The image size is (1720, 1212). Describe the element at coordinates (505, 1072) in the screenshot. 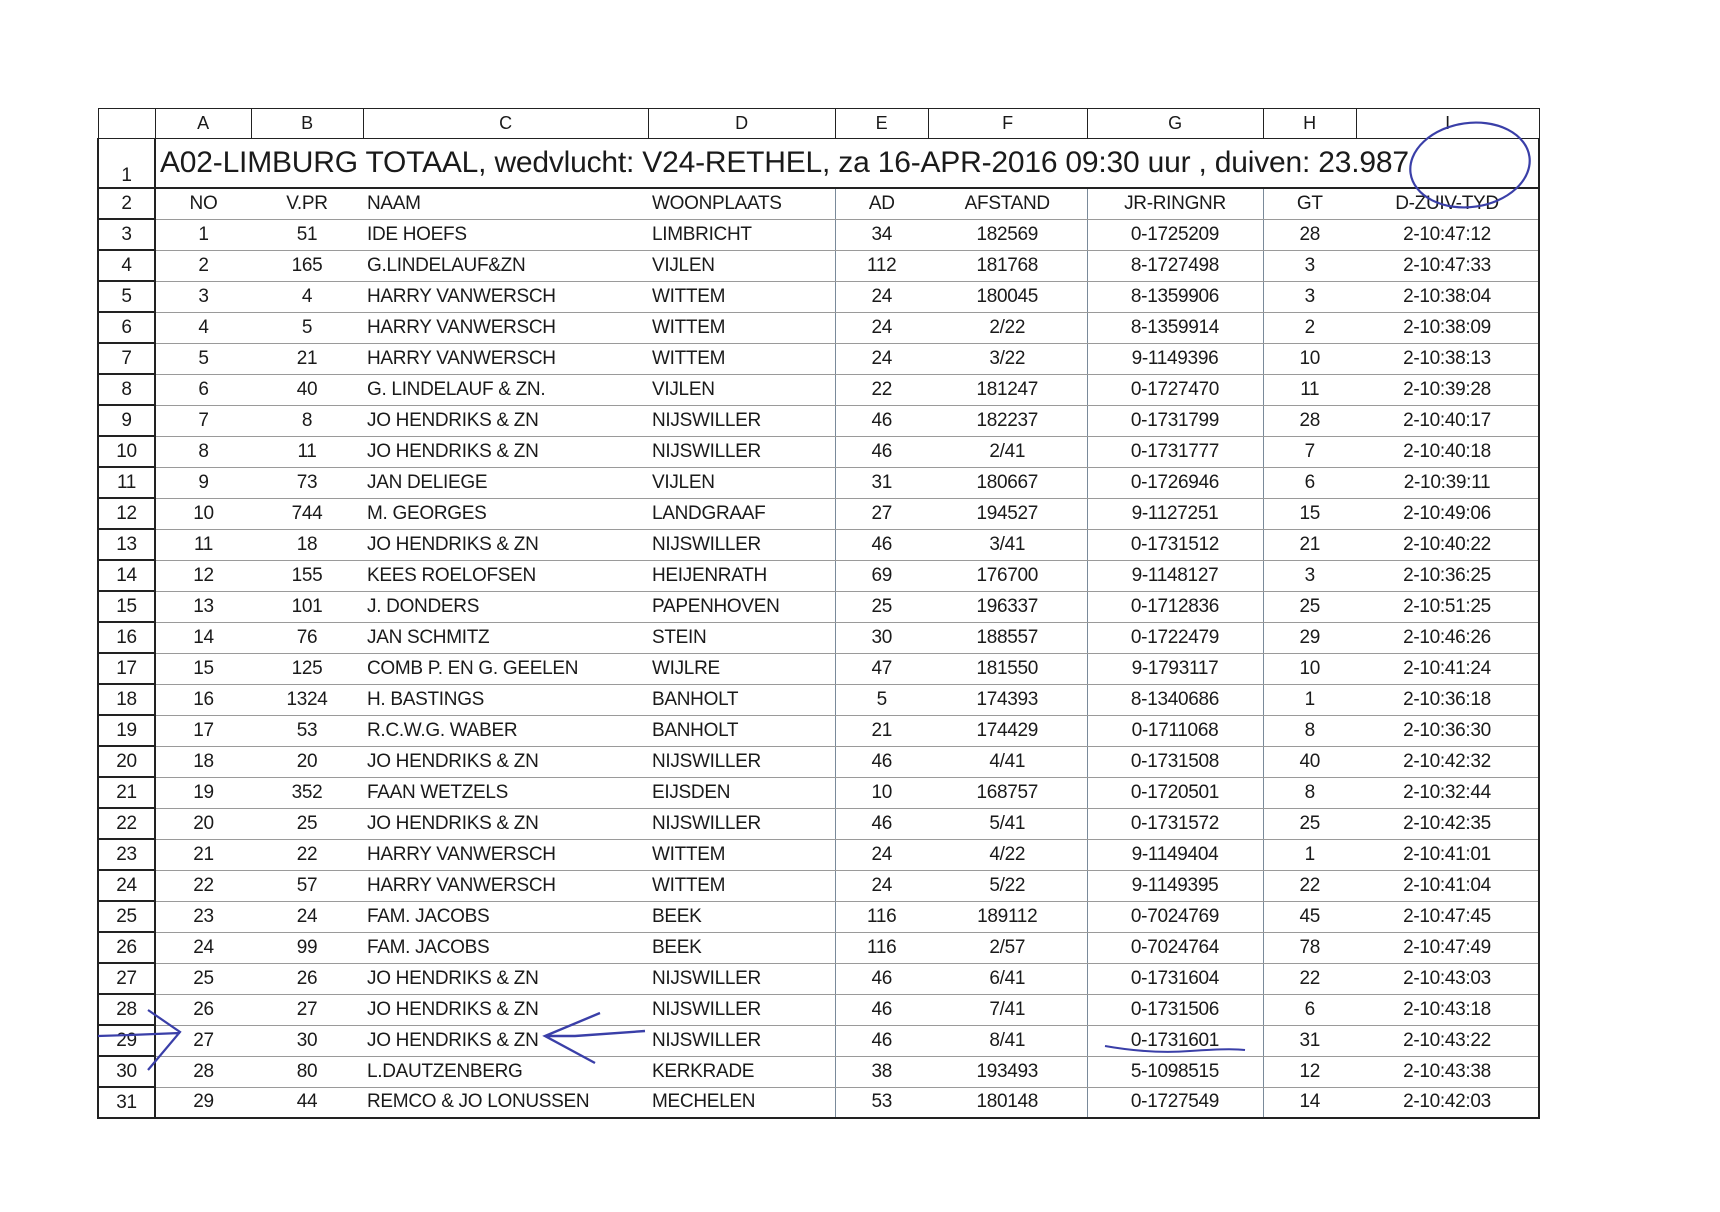

I see `cell-naam: L.DAUTZENBERG` at that location.